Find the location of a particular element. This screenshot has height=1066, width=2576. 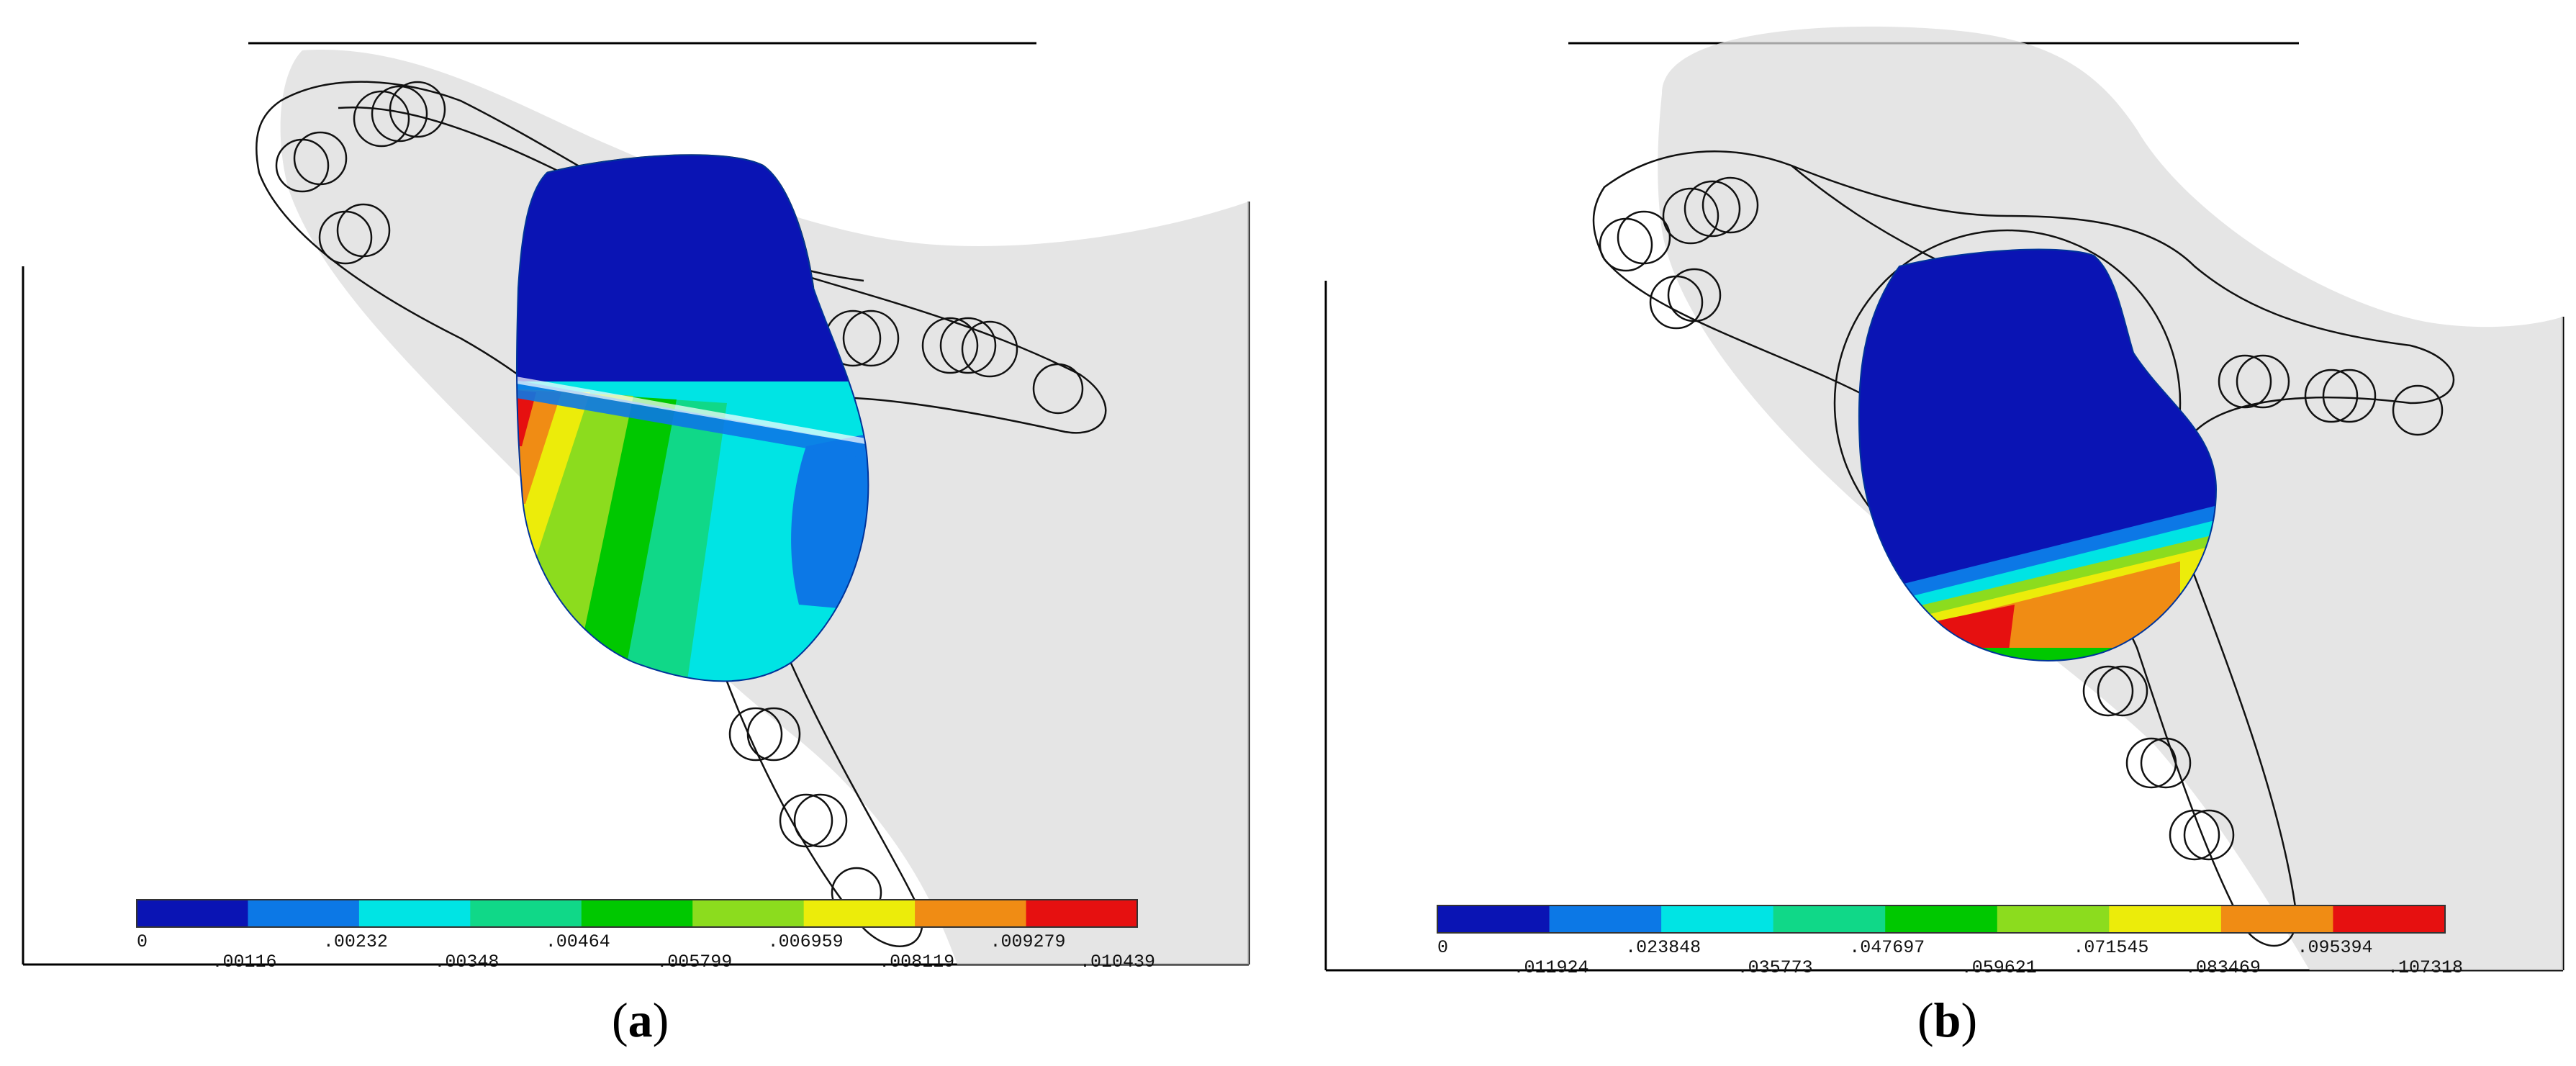

colorbar-b is located at coordinates (1941, 919).